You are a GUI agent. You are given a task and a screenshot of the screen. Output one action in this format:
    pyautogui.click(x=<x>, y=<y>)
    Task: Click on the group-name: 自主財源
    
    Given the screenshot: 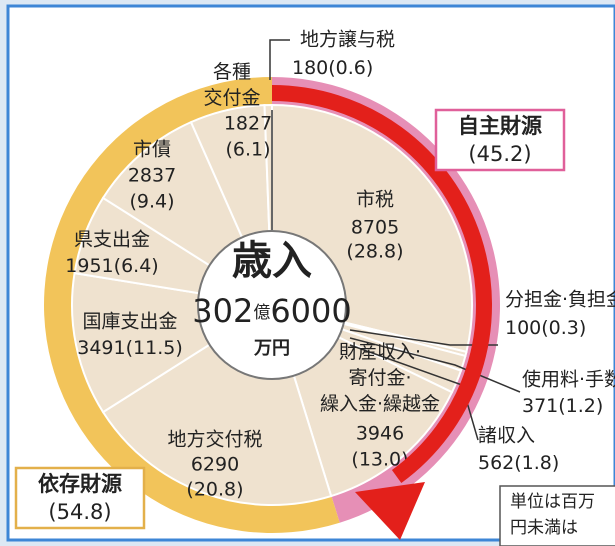 What is the action you would take?
    pyautogui.click(x=500, y=126)
    